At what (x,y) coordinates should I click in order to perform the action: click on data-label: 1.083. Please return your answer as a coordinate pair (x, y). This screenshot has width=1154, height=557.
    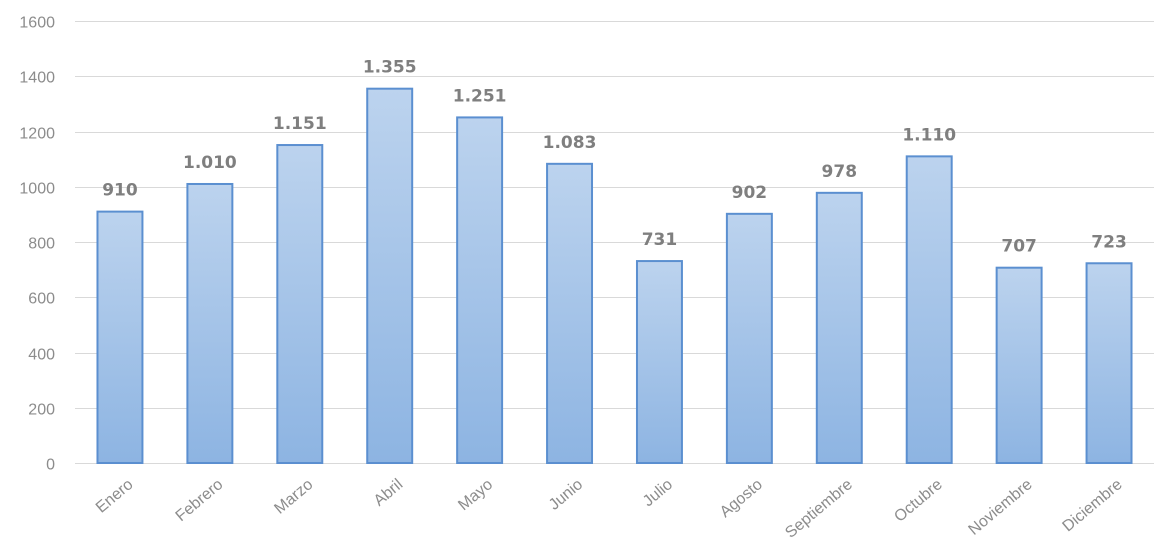
    Looking at the image, I should click on (570, 143).